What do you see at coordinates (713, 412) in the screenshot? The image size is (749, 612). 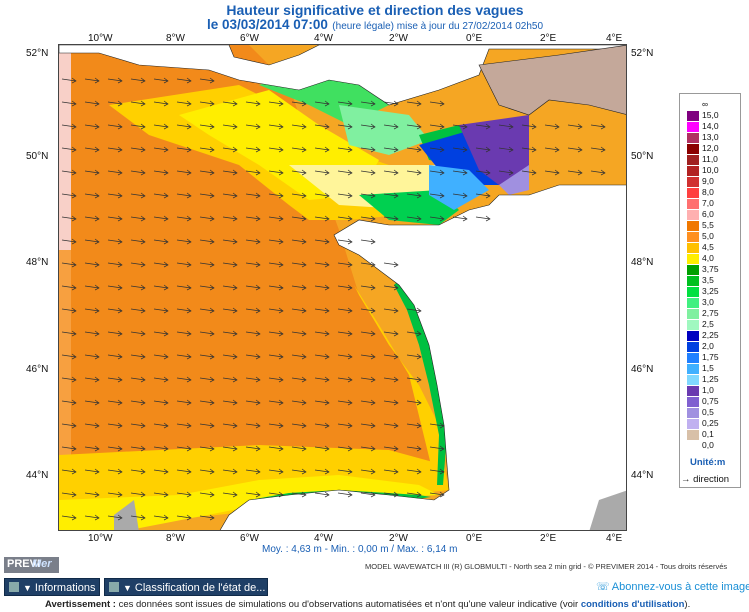 I see `legend-entry: 0,5` at bounding box center [713, 412].